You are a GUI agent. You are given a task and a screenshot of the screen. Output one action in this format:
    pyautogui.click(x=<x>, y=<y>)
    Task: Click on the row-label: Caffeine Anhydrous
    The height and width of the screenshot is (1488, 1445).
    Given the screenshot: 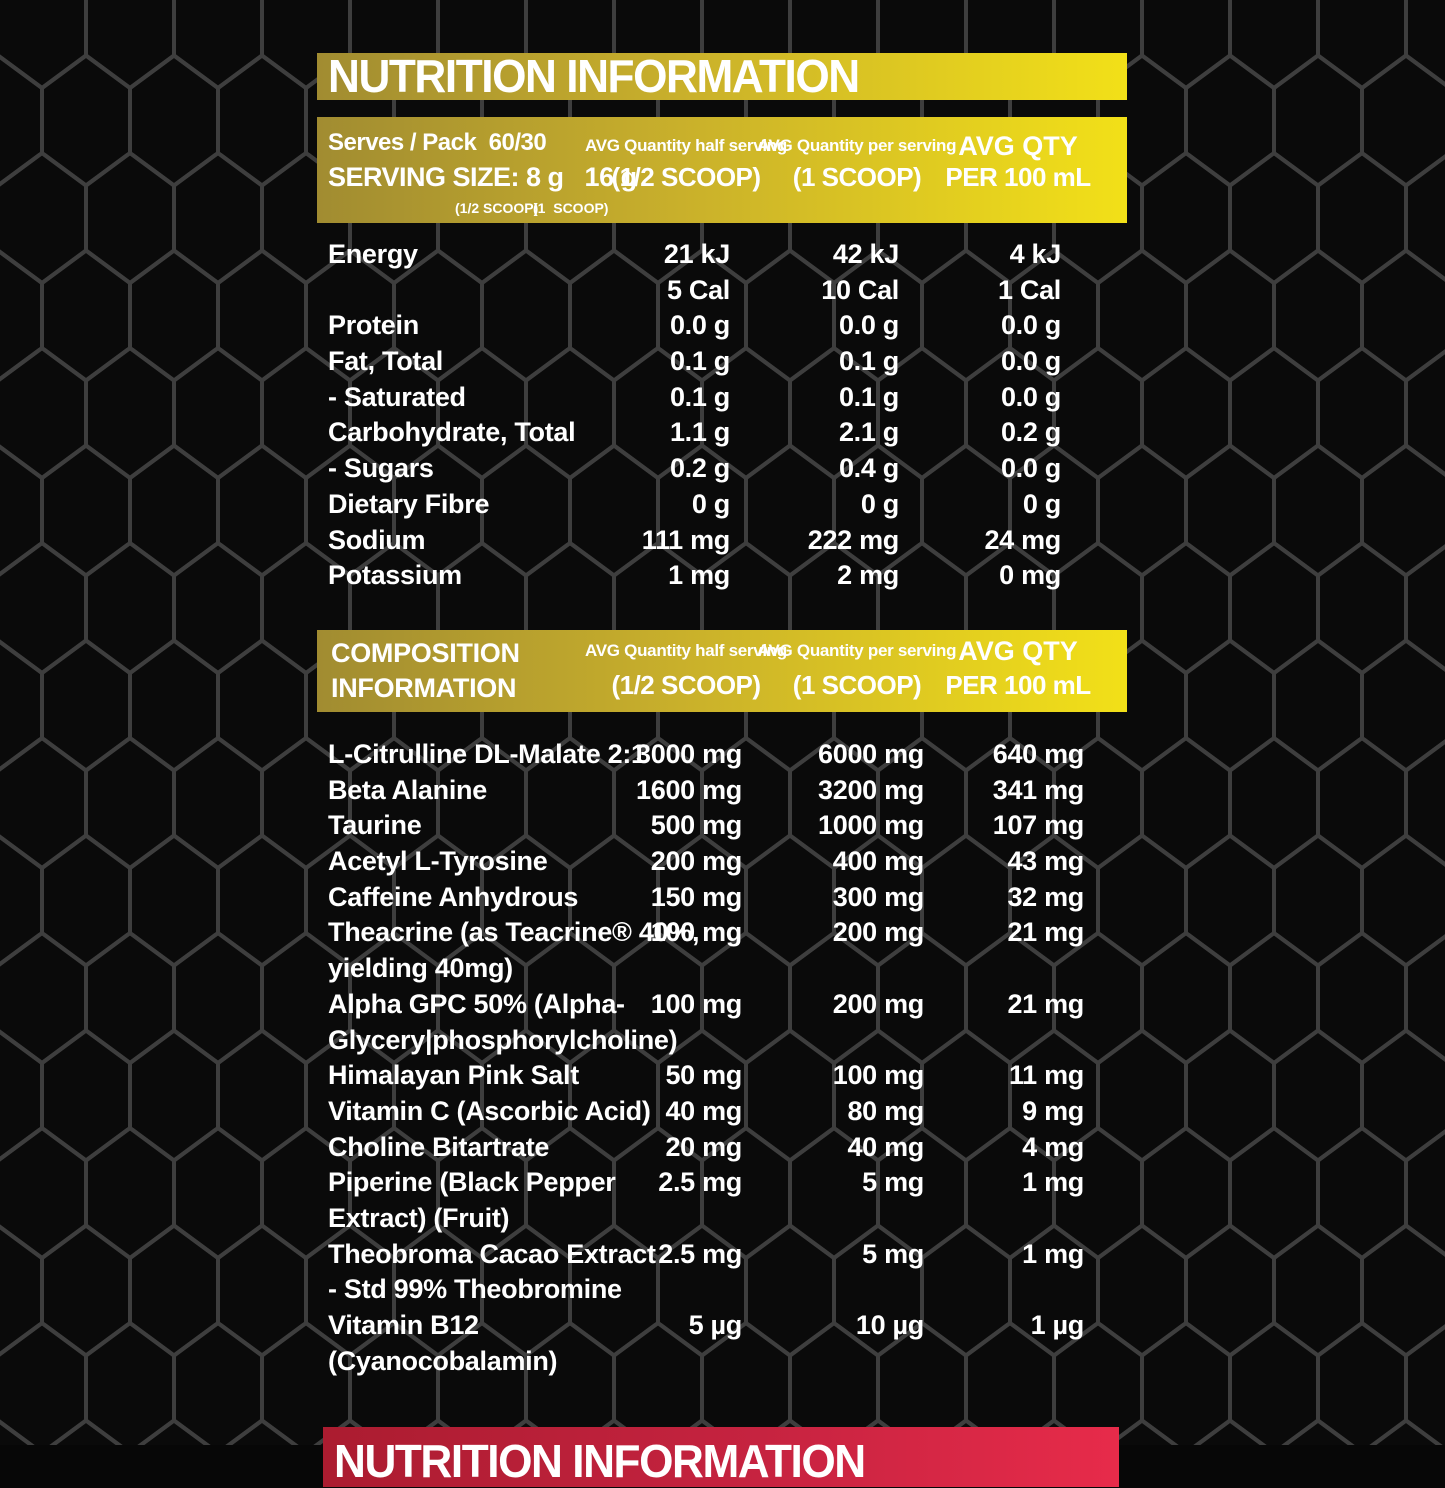 What is the action you would take?
    pyautogui.click(x=453, y=896)
    